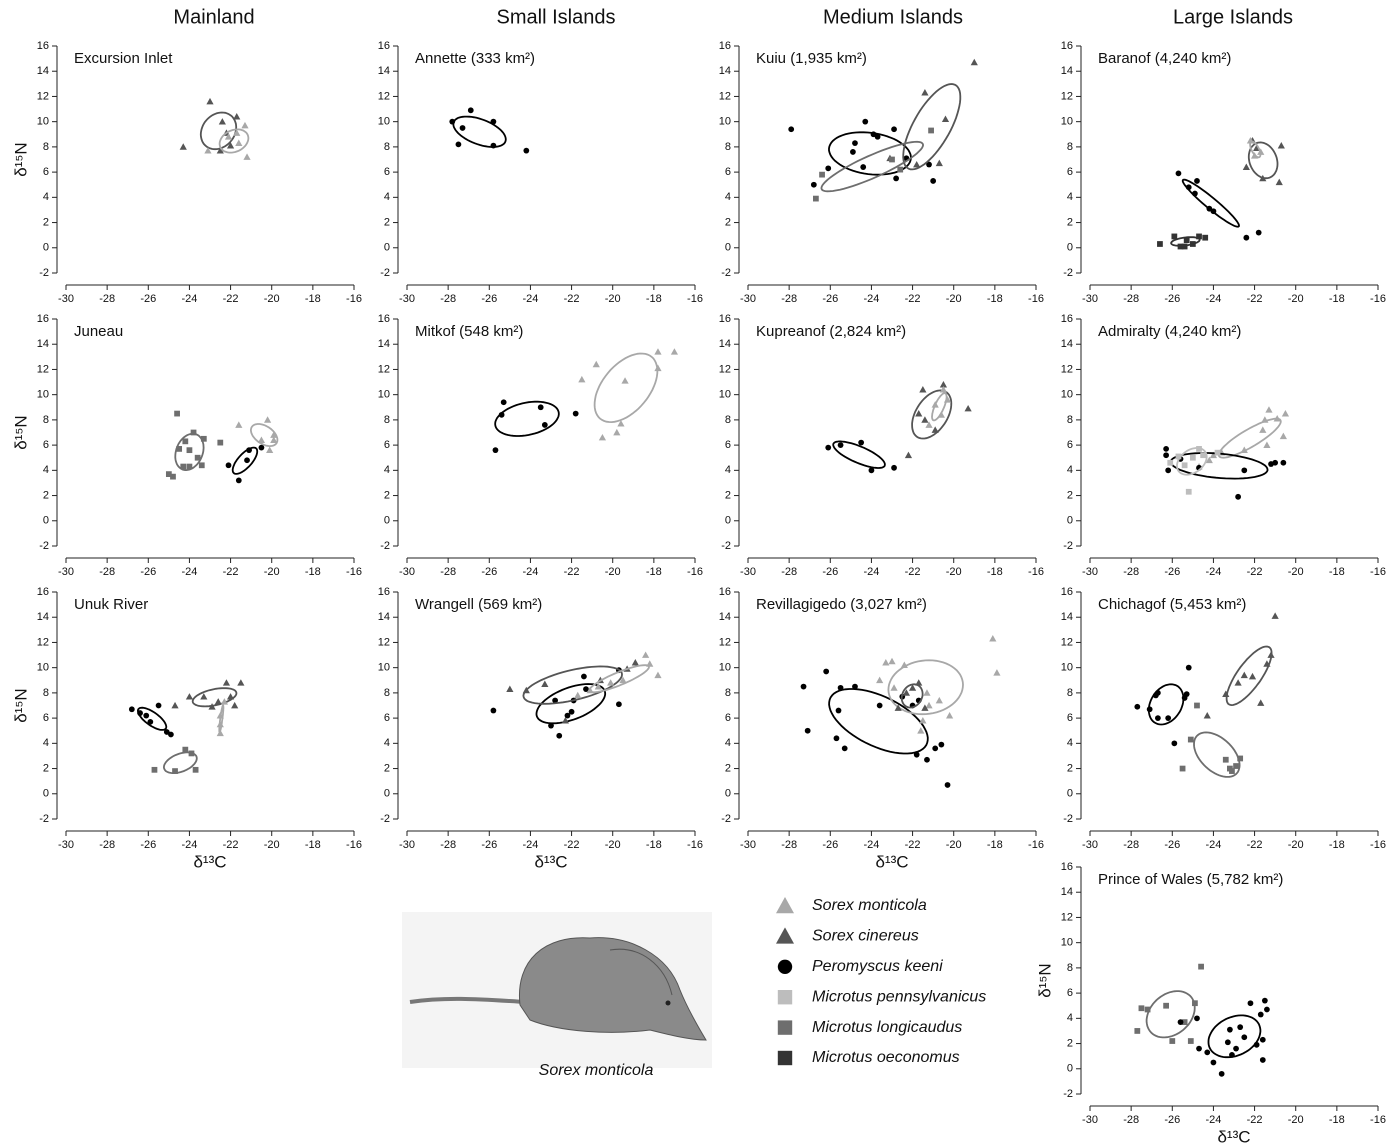  I want to click on image-caption: Sorex monticola, so click(596, 1070).